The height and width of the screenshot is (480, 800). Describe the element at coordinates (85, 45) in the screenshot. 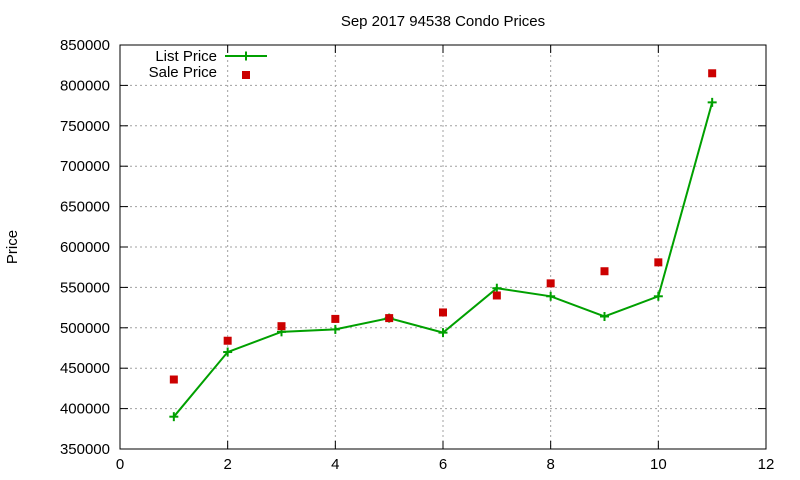

I see `y-tick-label: 850000` at that location.